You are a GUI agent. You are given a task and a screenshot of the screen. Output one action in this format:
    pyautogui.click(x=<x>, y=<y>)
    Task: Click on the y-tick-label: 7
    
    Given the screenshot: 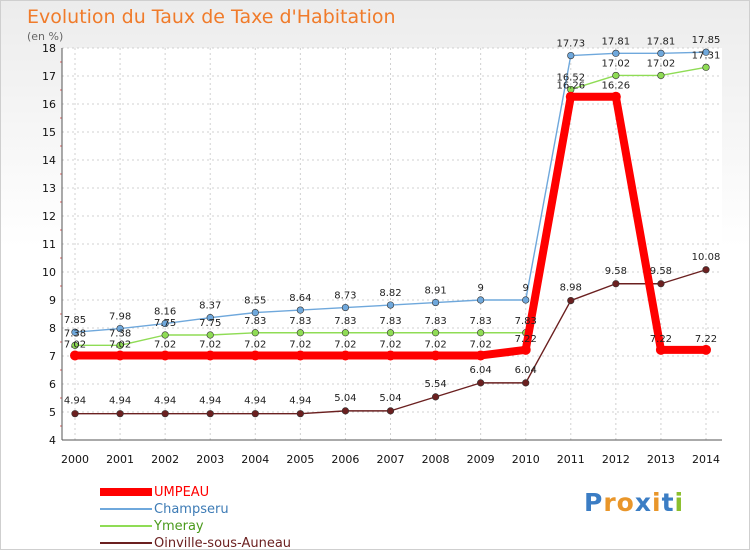 What is the action you would take?
    pyautogui.click(x=52, y=356)
    